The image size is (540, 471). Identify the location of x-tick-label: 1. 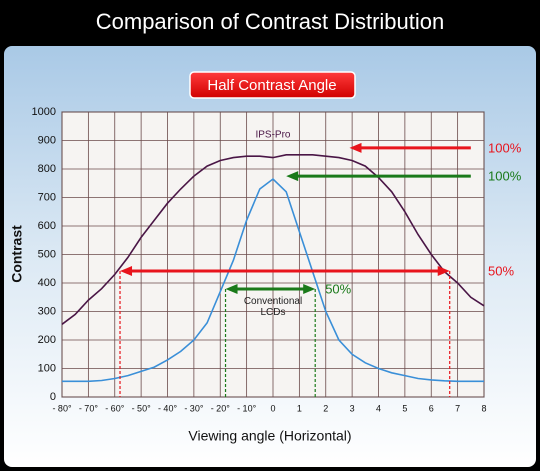
(299, 408).